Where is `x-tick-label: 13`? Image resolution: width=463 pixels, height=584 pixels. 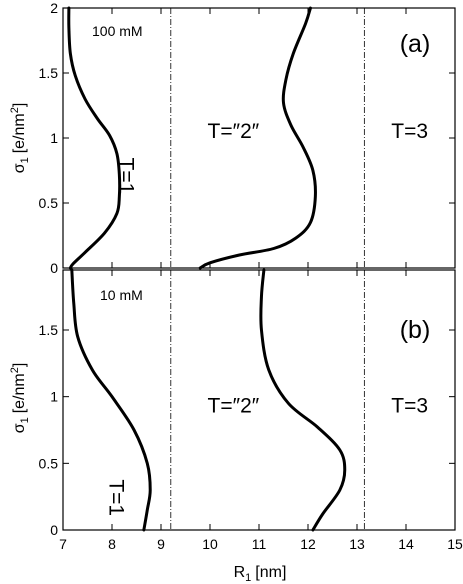 x-tick-label: 13 is located at coordinates (357, 544).